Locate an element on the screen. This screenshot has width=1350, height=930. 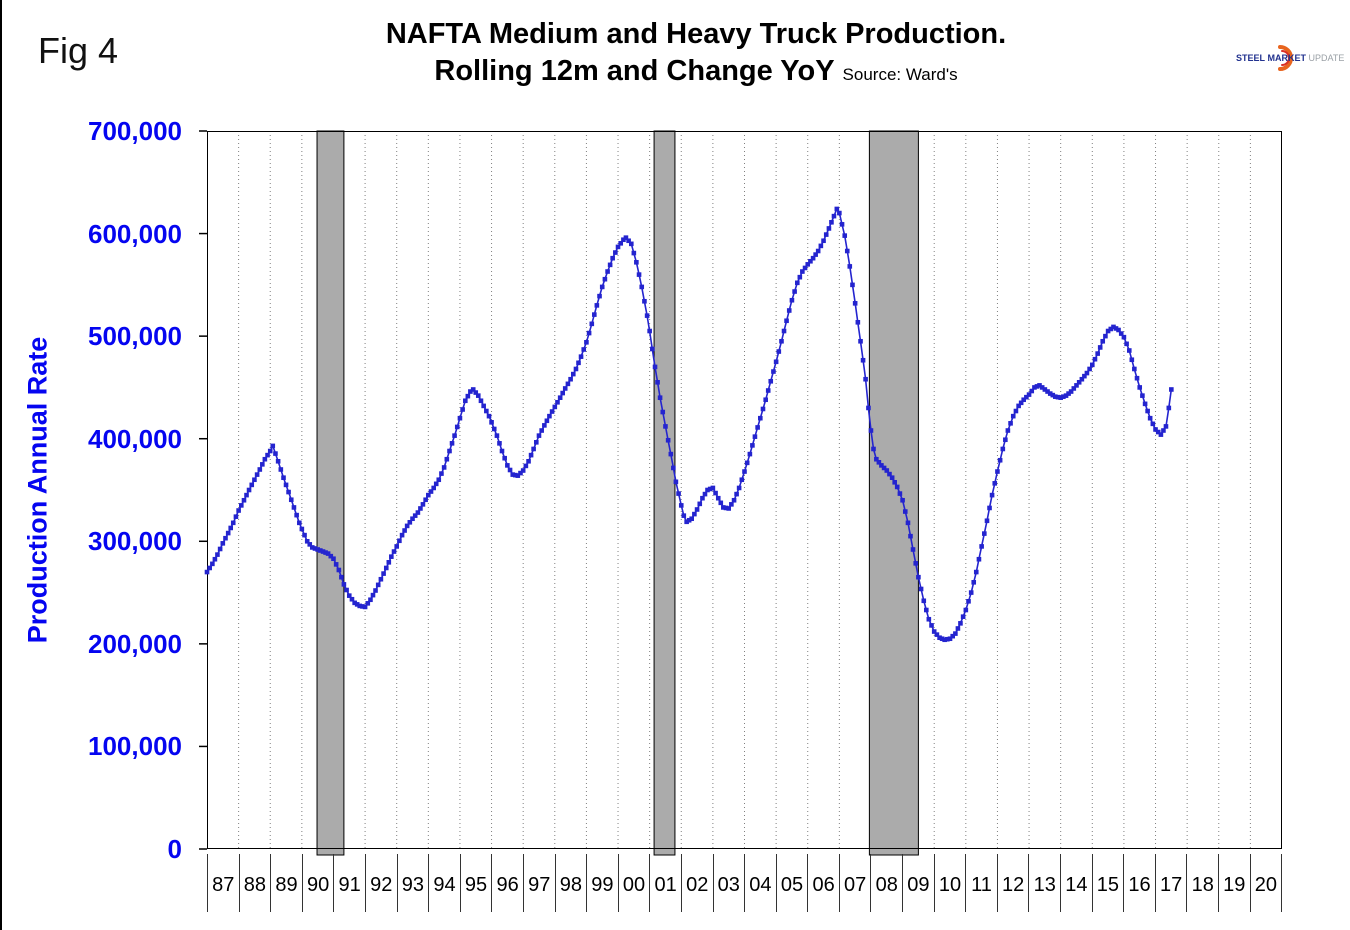
x-axis-tick-label: 92 is located at coordinates (380, 883).